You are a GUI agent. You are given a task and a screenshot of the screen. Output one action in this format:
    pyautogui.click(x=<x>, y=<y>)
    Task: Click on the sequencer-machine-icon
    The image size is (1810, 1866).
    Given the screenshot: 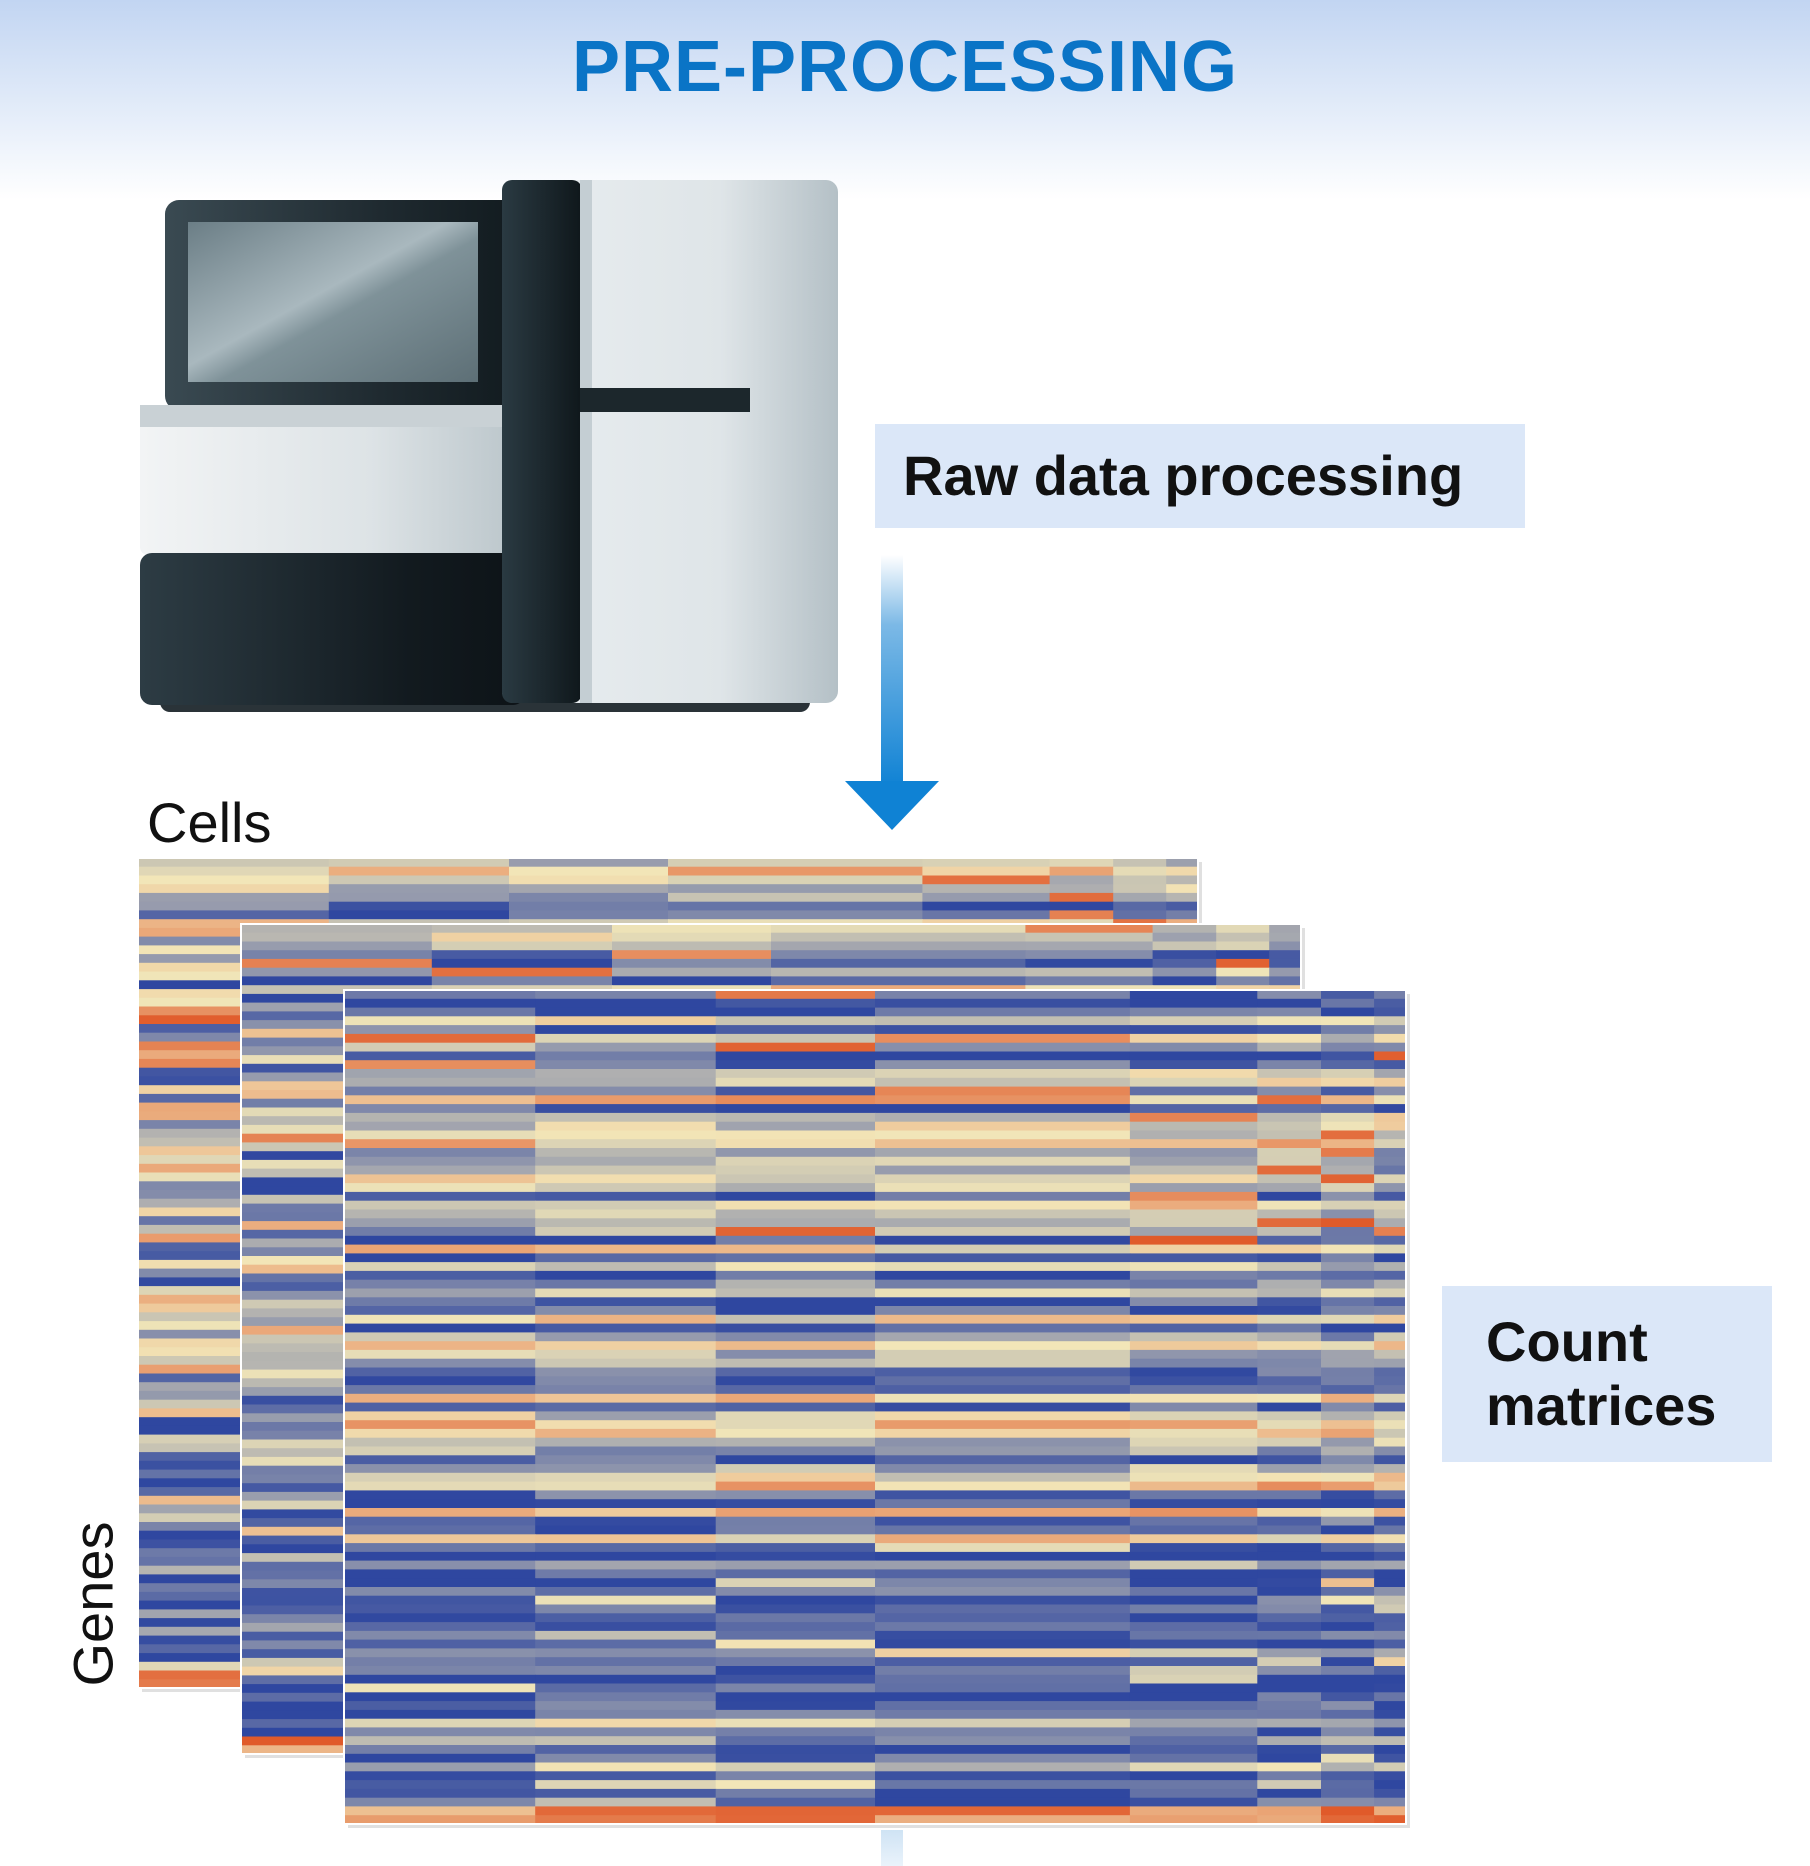 What is the action you would take?
    pyautogui.click(x=489, y=446)
    